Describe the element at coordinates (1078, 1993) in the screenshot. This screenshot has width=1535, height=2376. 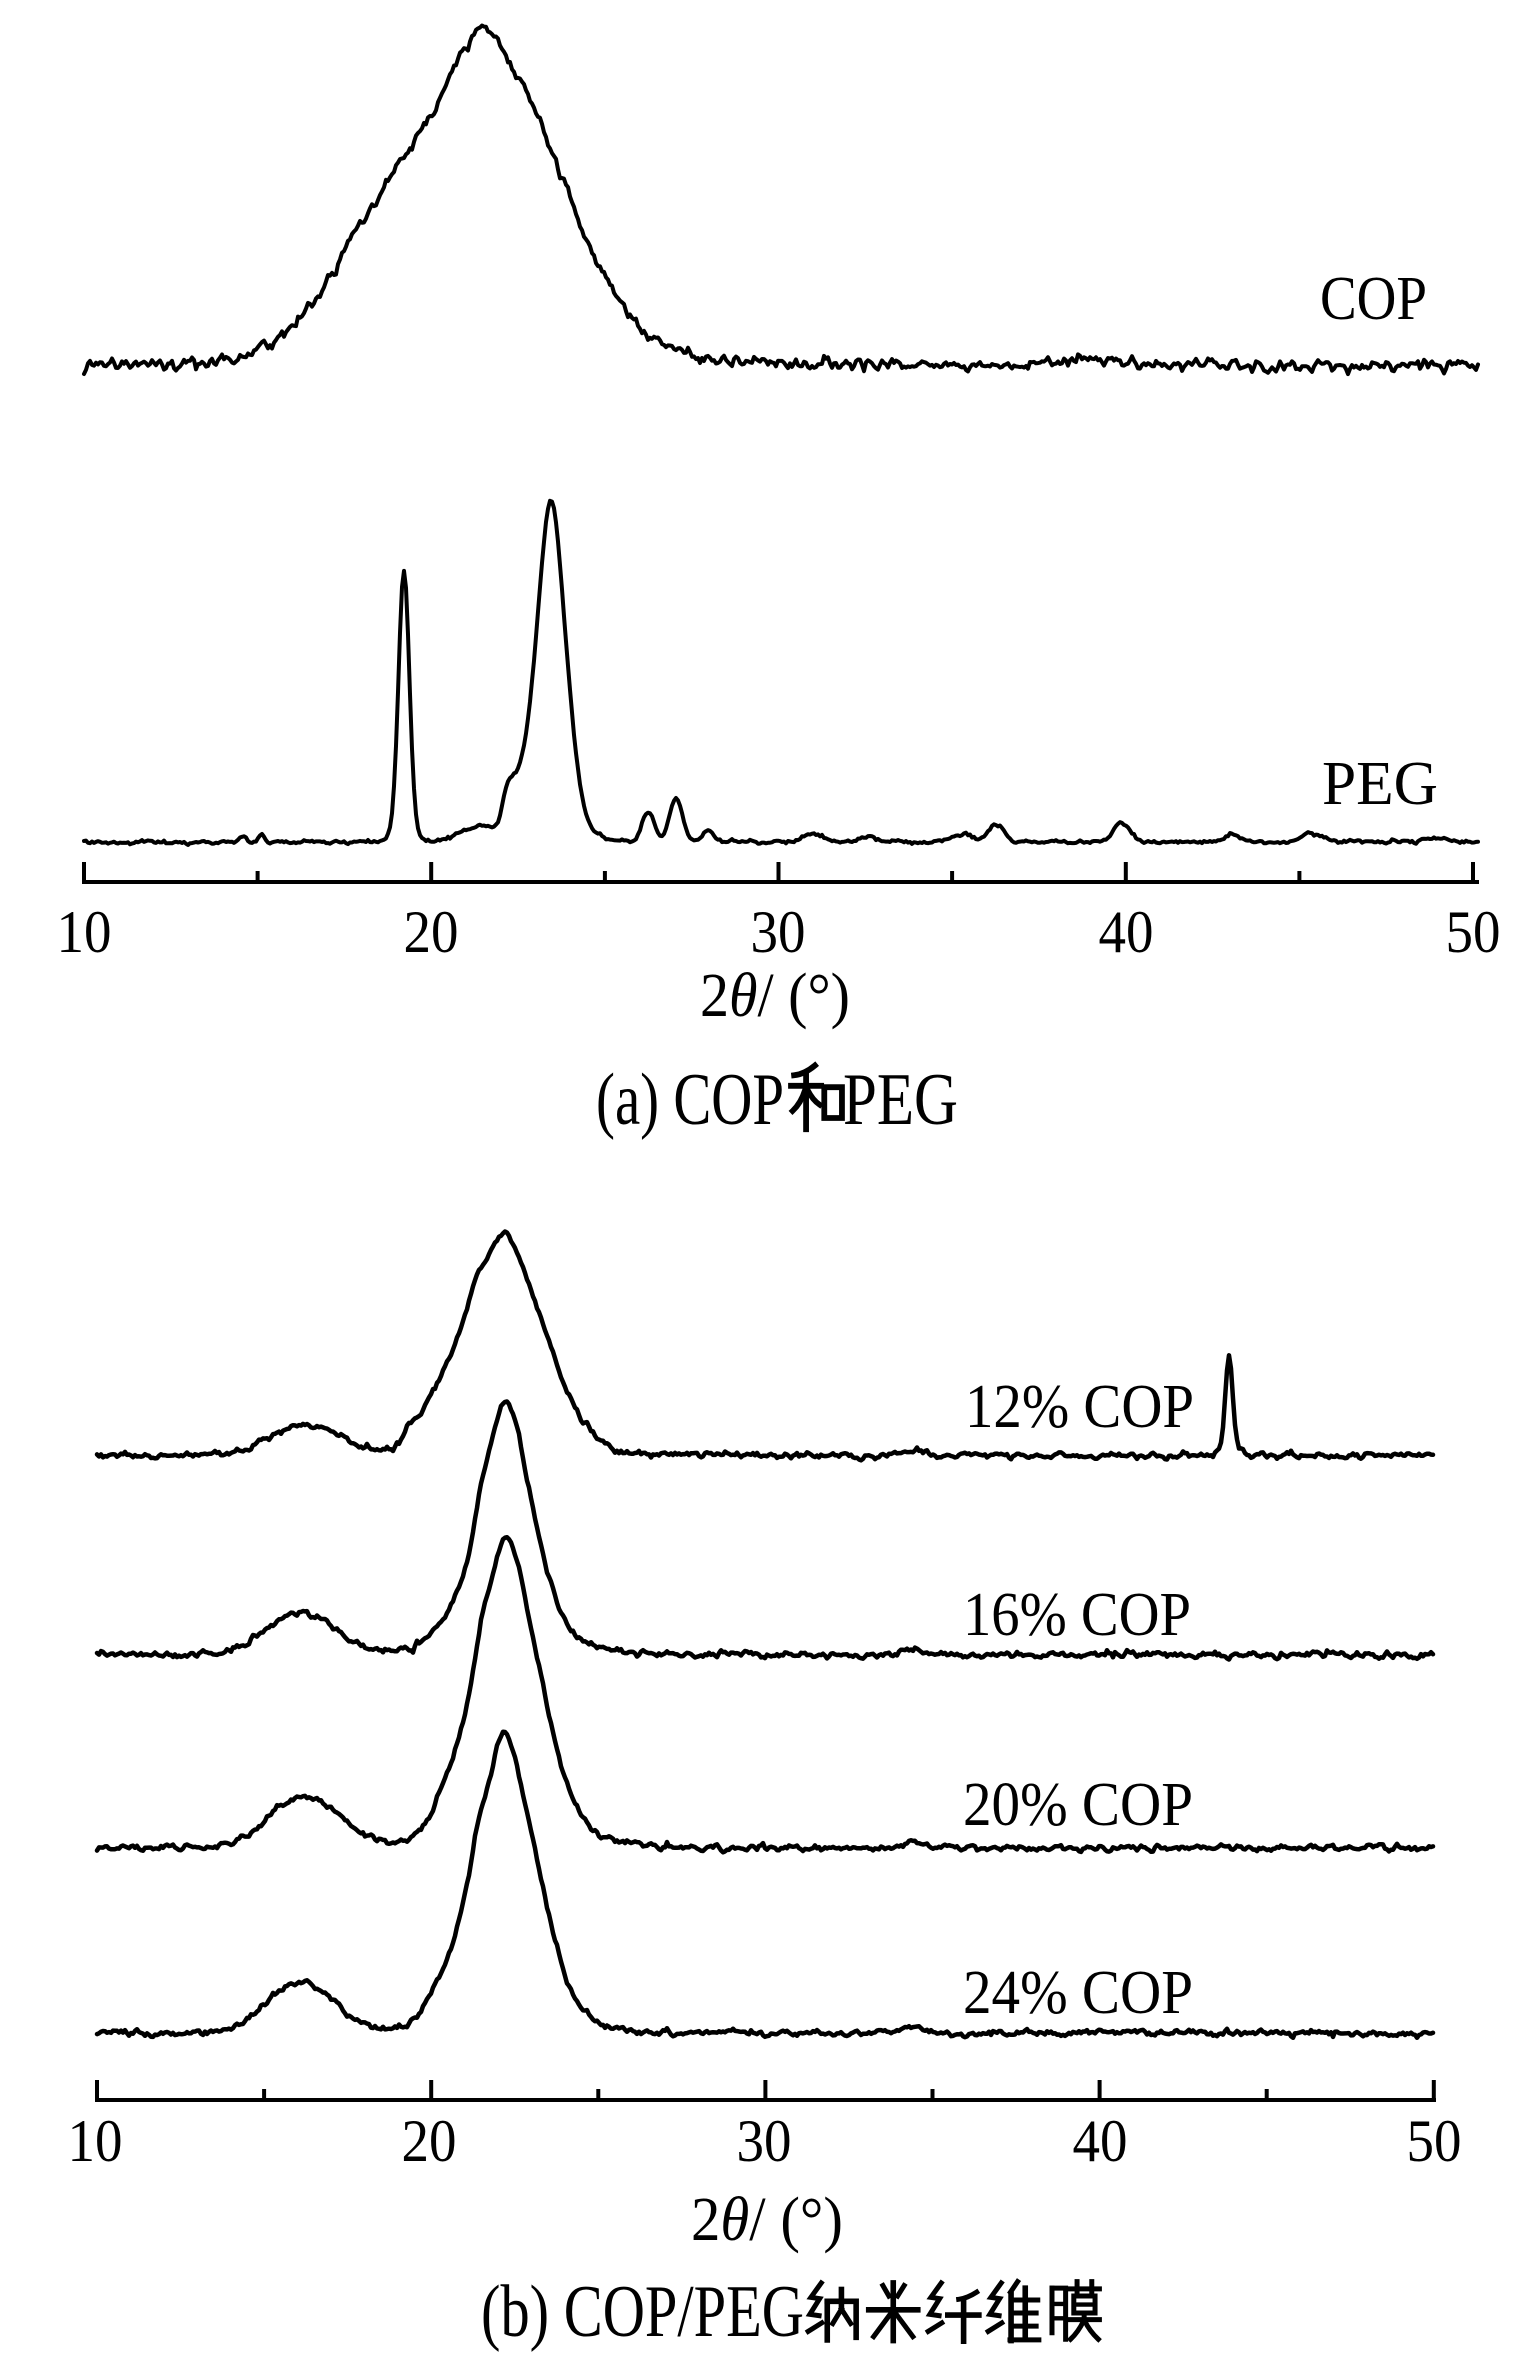
I see `svg-text: 24% COP` at that location.